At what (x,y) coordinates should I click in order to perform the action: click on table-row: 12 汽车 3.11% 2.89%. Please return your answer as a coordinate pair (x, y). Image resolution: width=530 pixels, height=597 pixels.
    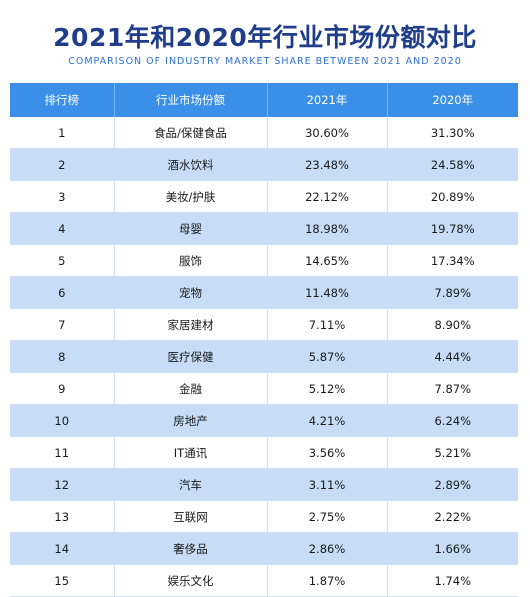
    Looking at the image, I should click on (264, 484).